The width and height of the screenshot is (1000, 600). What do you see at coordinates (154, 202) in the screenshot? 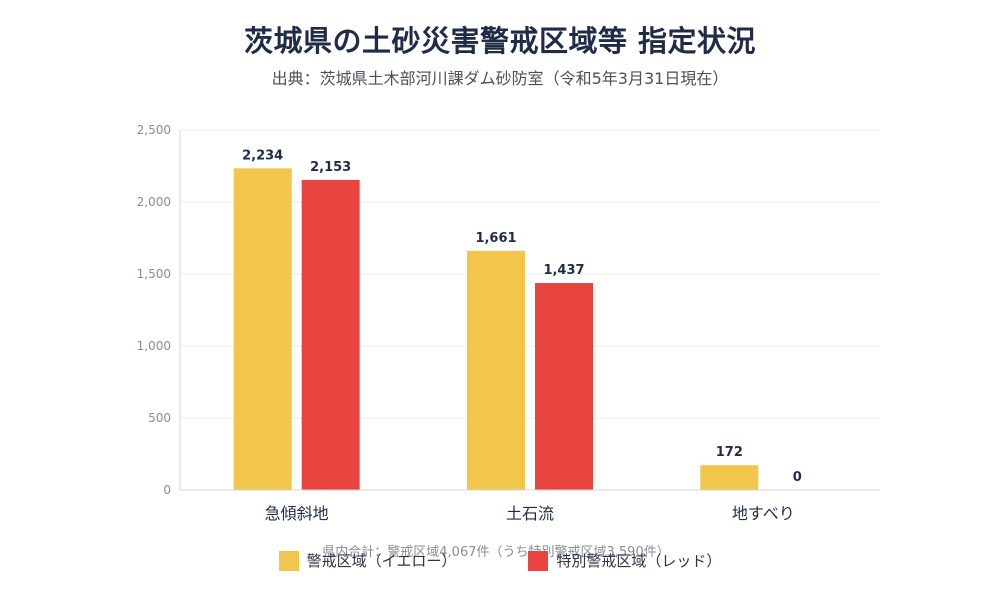
I see `y-tick-label: 2,000` at bounding box center [154, 202].